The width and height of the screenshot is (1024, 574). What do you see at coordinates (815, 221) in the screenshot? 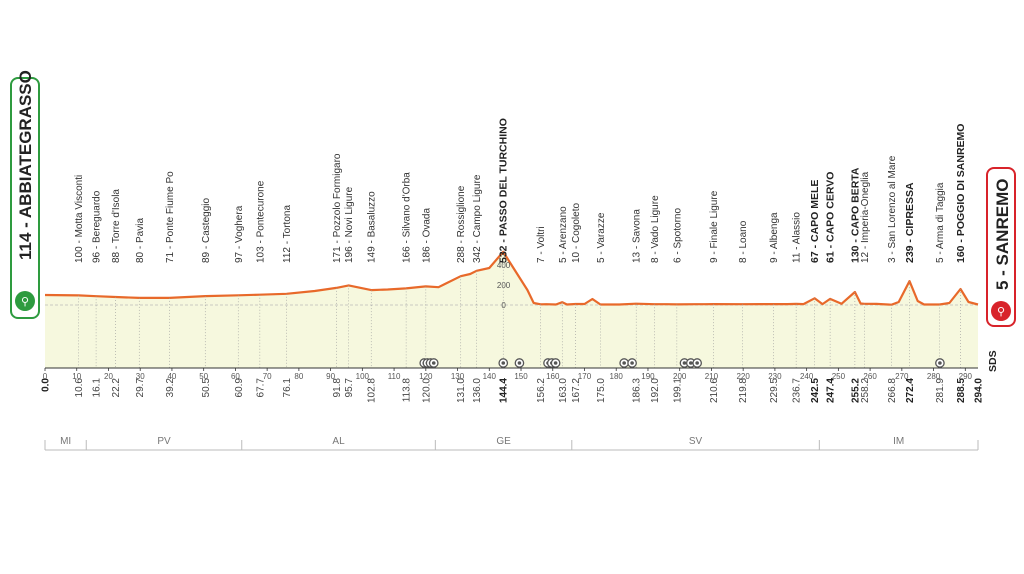
I see `waypoint-label: 67 - CAPO MELE` at bounding box center [815, 221].